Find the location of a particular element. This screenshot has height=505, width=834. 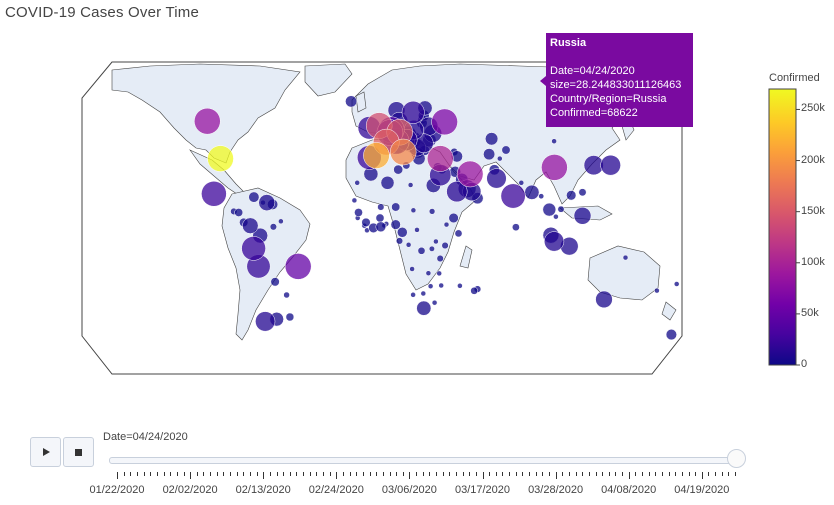

colorbar-tick-label: 0 is located at coordinates (804, 364).